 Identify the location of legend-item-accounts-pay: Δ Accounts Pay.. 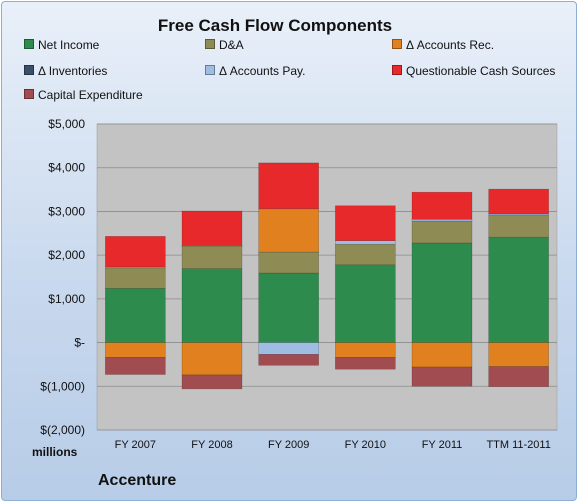
(255, 71).